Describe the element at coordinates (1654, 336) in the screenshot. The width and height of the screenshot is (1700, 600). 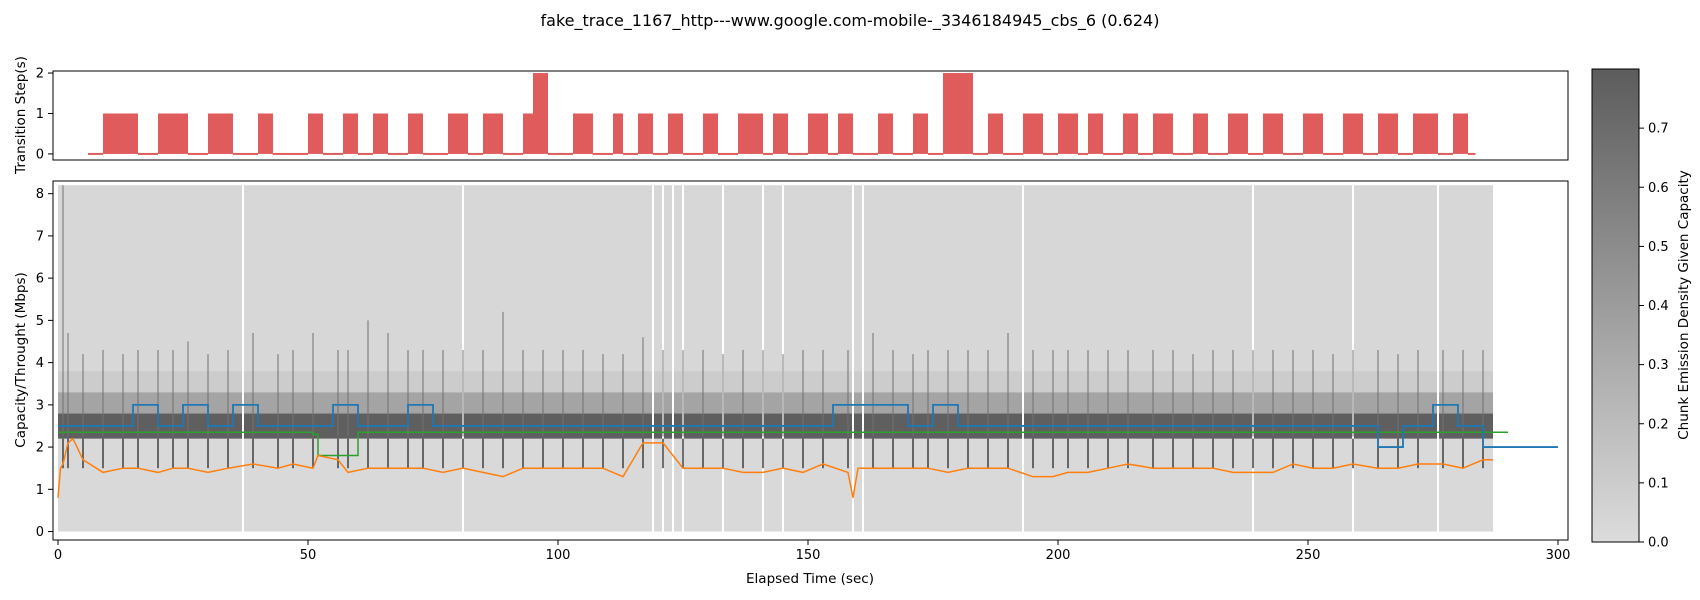
I see `colorbar-ticks: 0.0 0.1 0.2 0.3 0.4 0.5 0.6 0.7` at that location.